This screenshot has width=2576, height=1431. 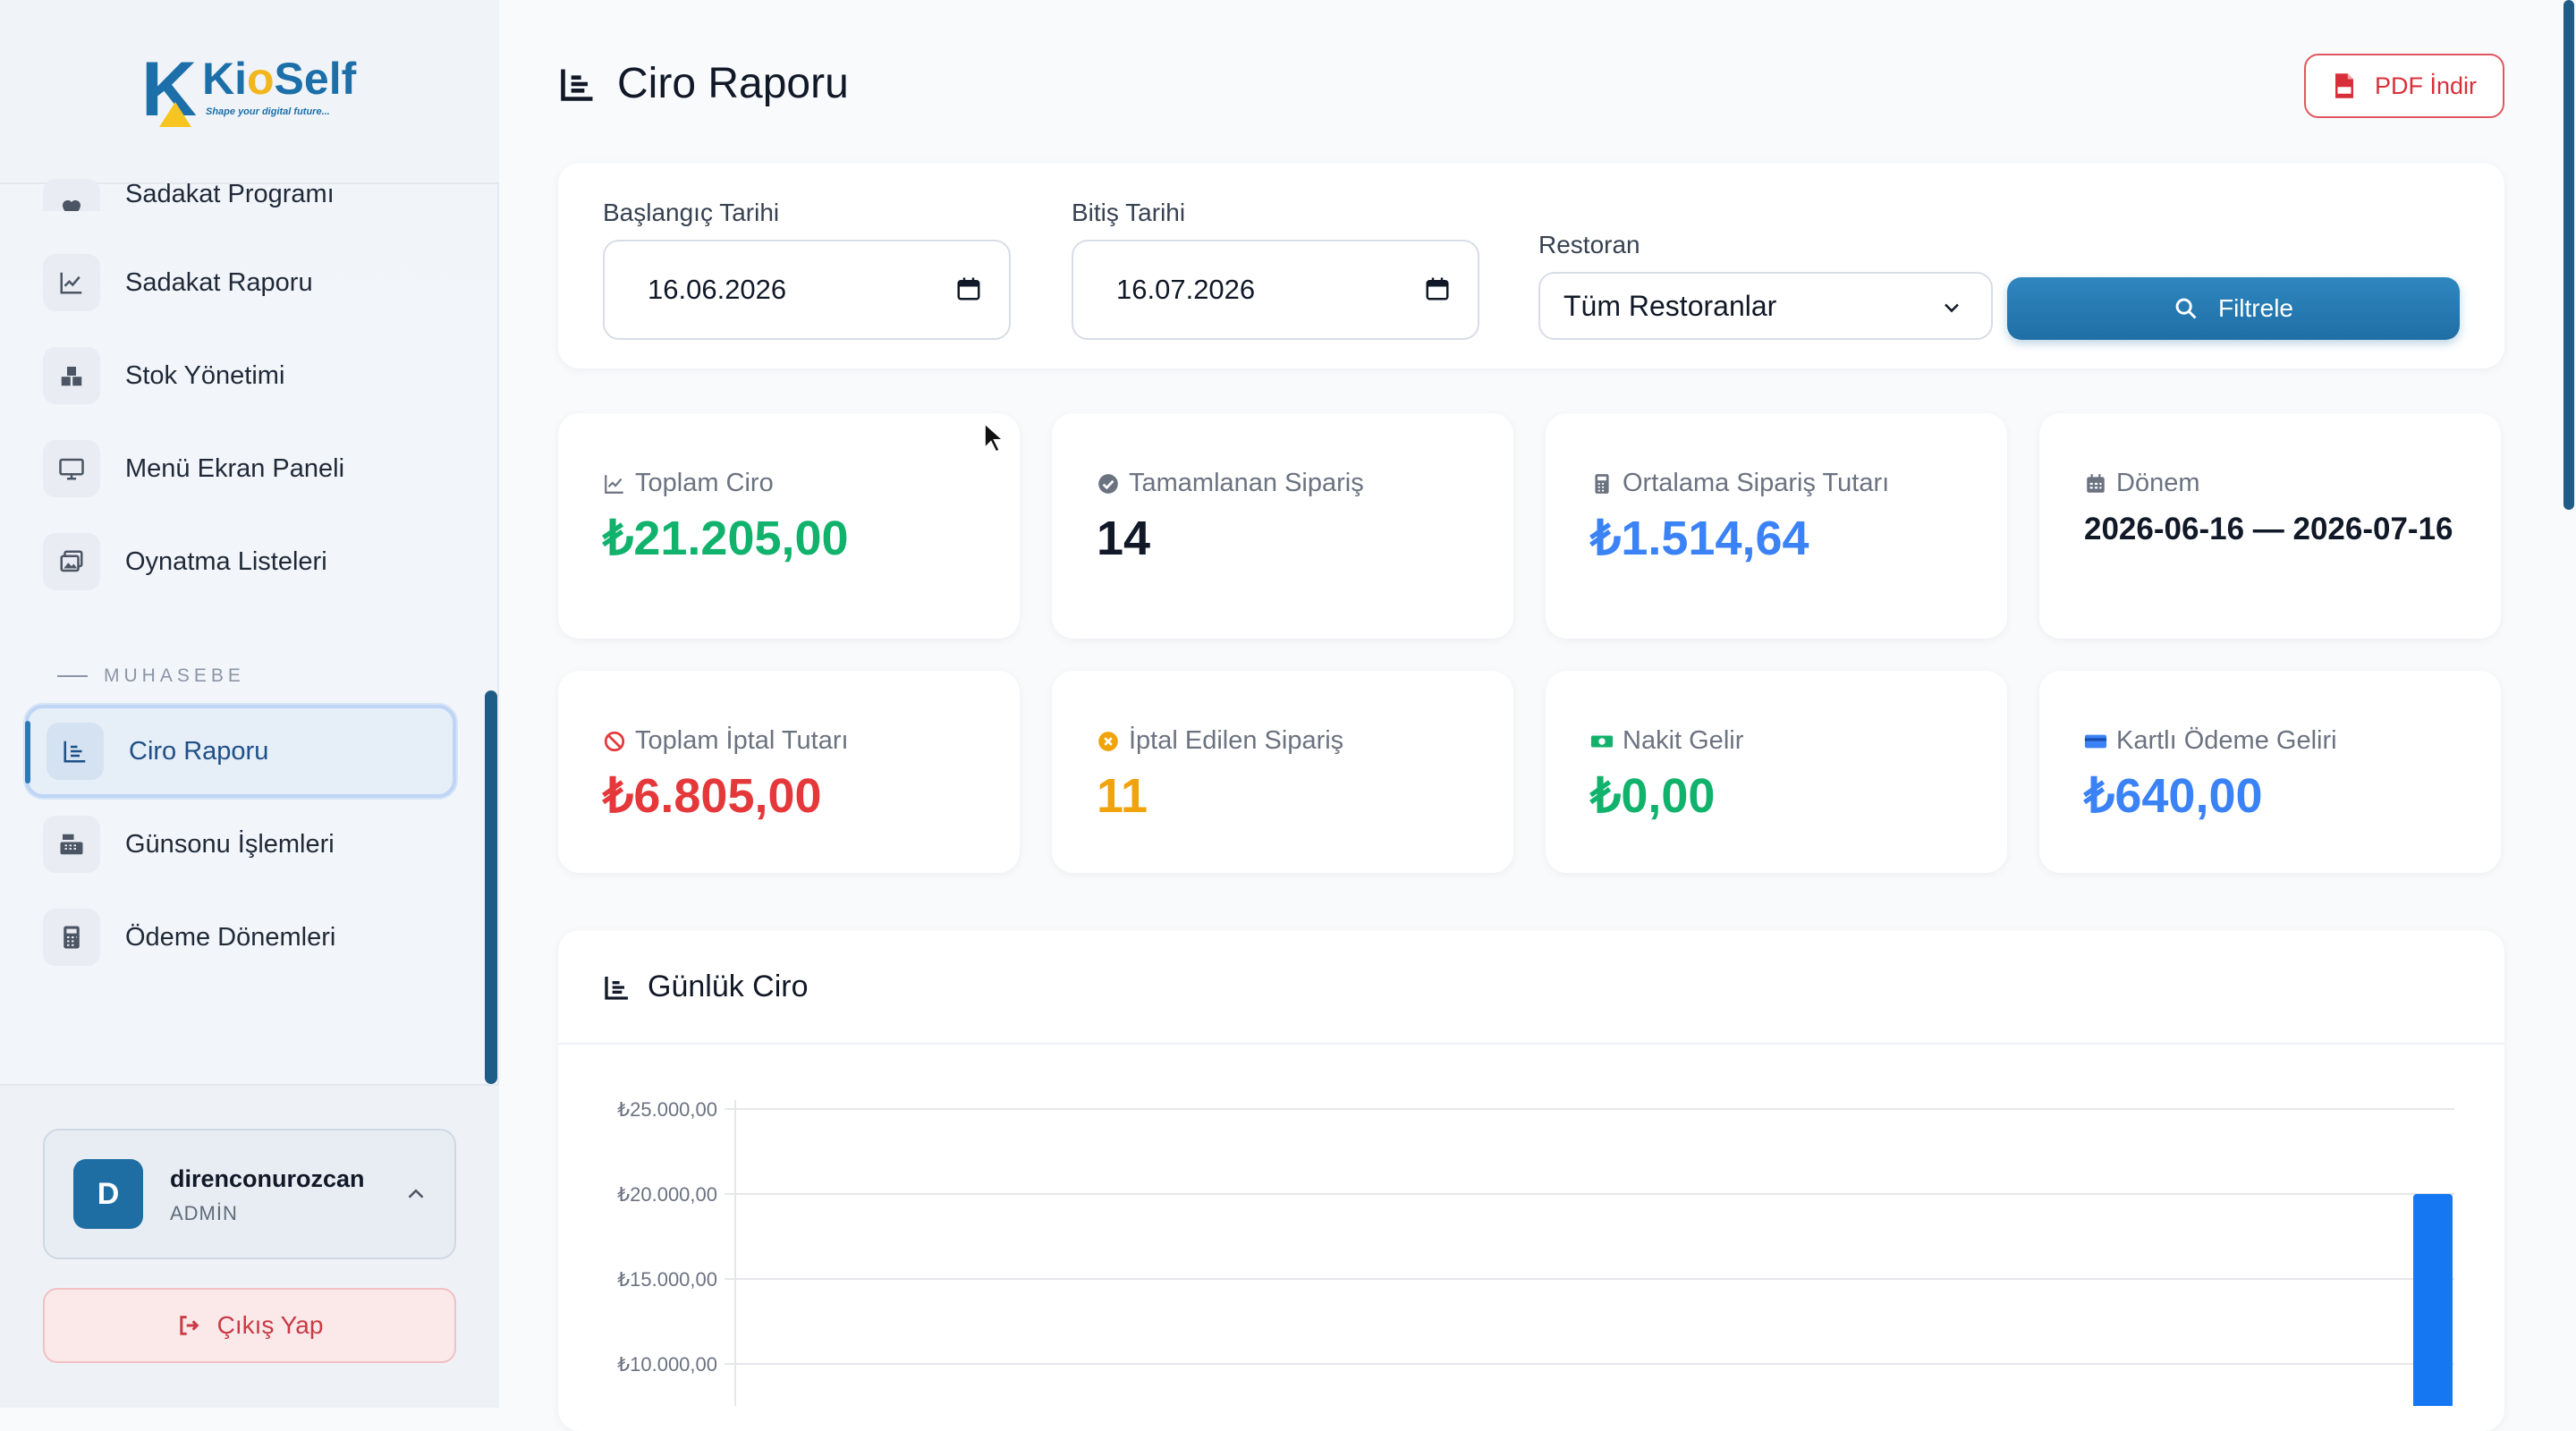 What do you see at coordinates (2255, 308) in the screenshot?
I see `filter-button-label: Filtrele` at bounding box center [2255, 308].